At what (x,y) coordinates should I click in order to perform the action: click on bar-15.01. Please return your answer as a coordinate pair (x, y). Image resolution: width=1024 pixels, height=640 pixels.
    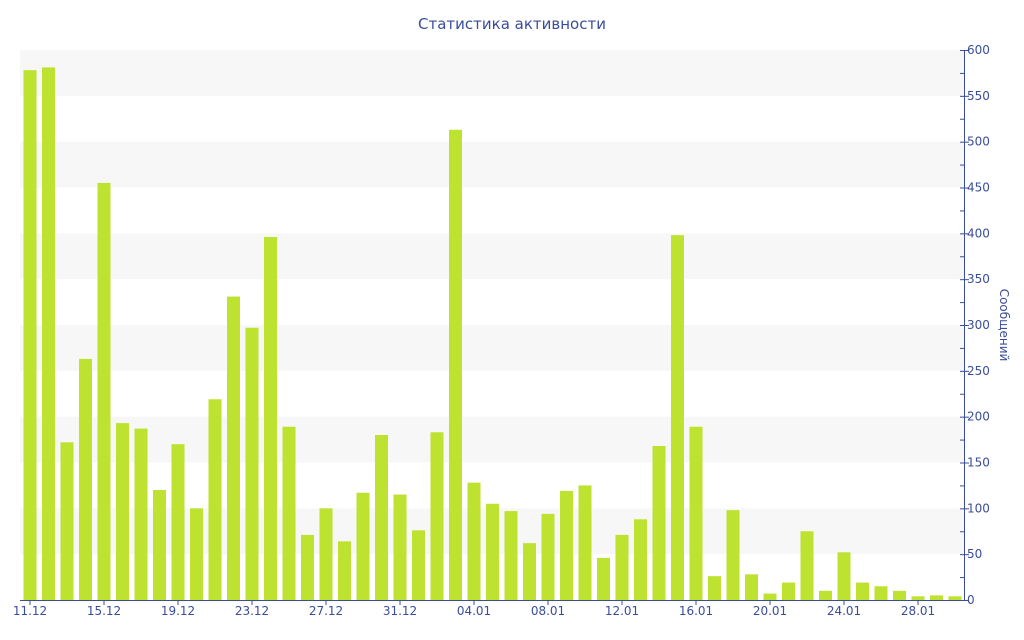
    Looking at the image, I should click on (677, 417).